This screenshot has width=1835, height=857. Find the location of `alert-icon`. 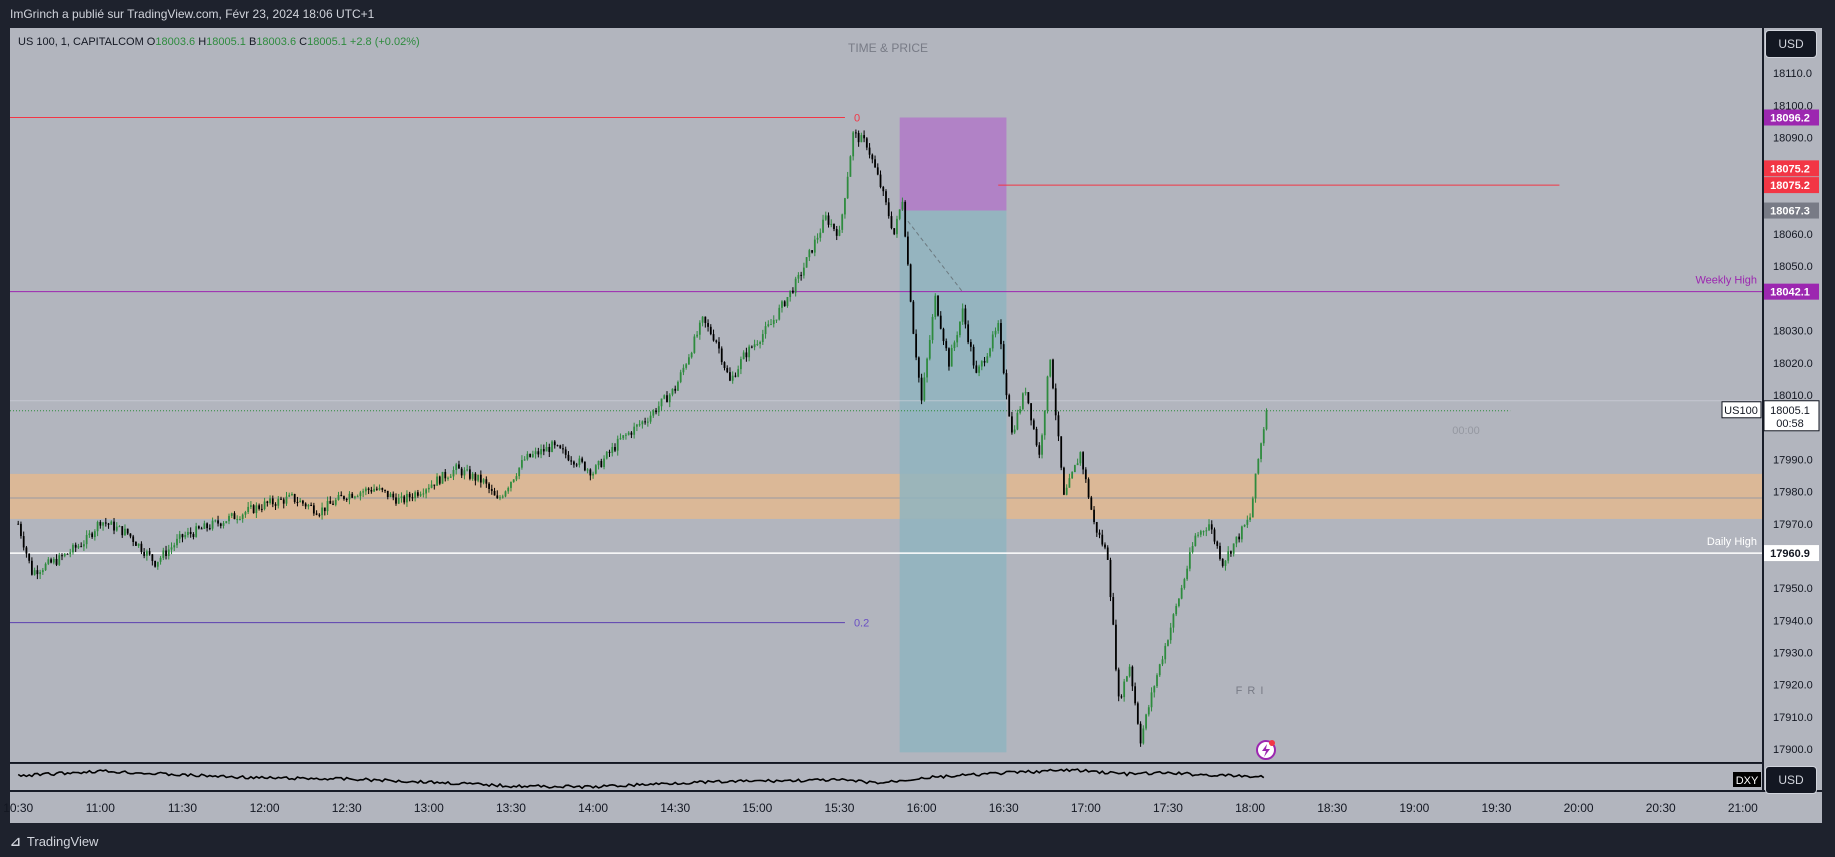

alert-icon is located at coordinates (1266, 750).